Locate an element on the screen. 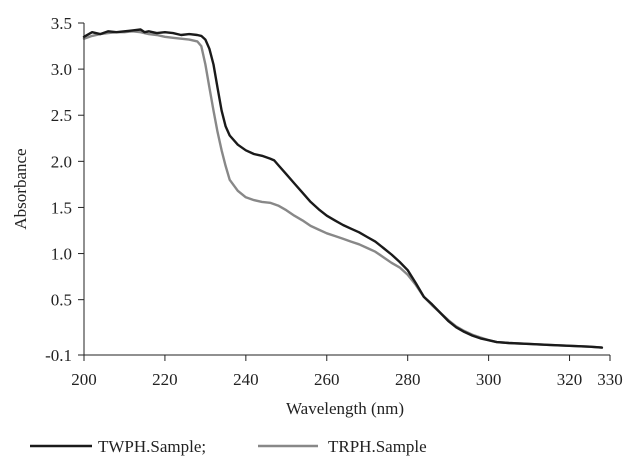 Image resolution: width=626 pixels, height=459 pixels. x-tick-label: 300 is located at coordinates (489, 379).